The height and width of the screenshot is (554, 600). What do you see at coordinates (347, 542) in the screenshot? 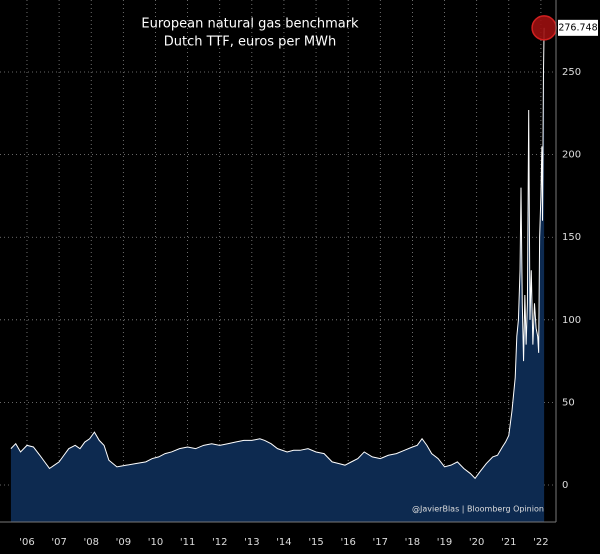
I see `x-tick-label: '16` at bounding box center [347, 542].